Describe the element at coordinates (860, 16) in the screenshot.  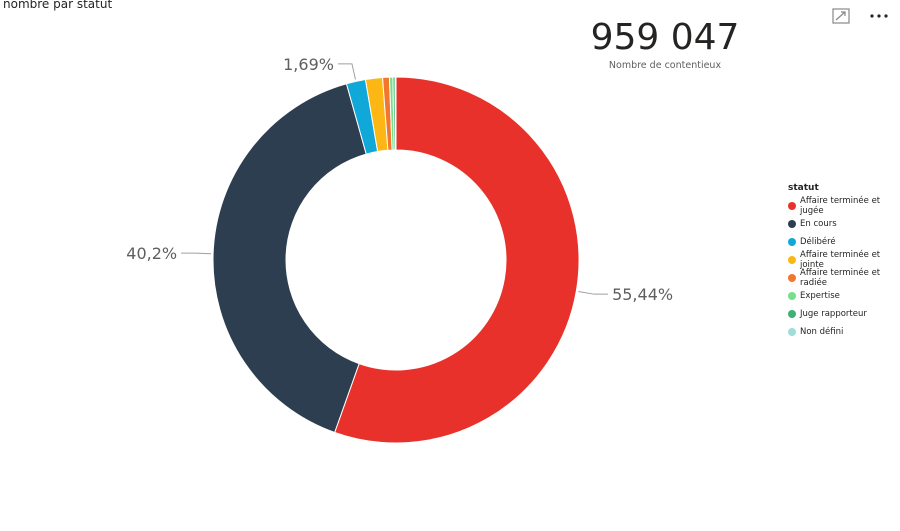
I see `visual-header-icons` at that location.